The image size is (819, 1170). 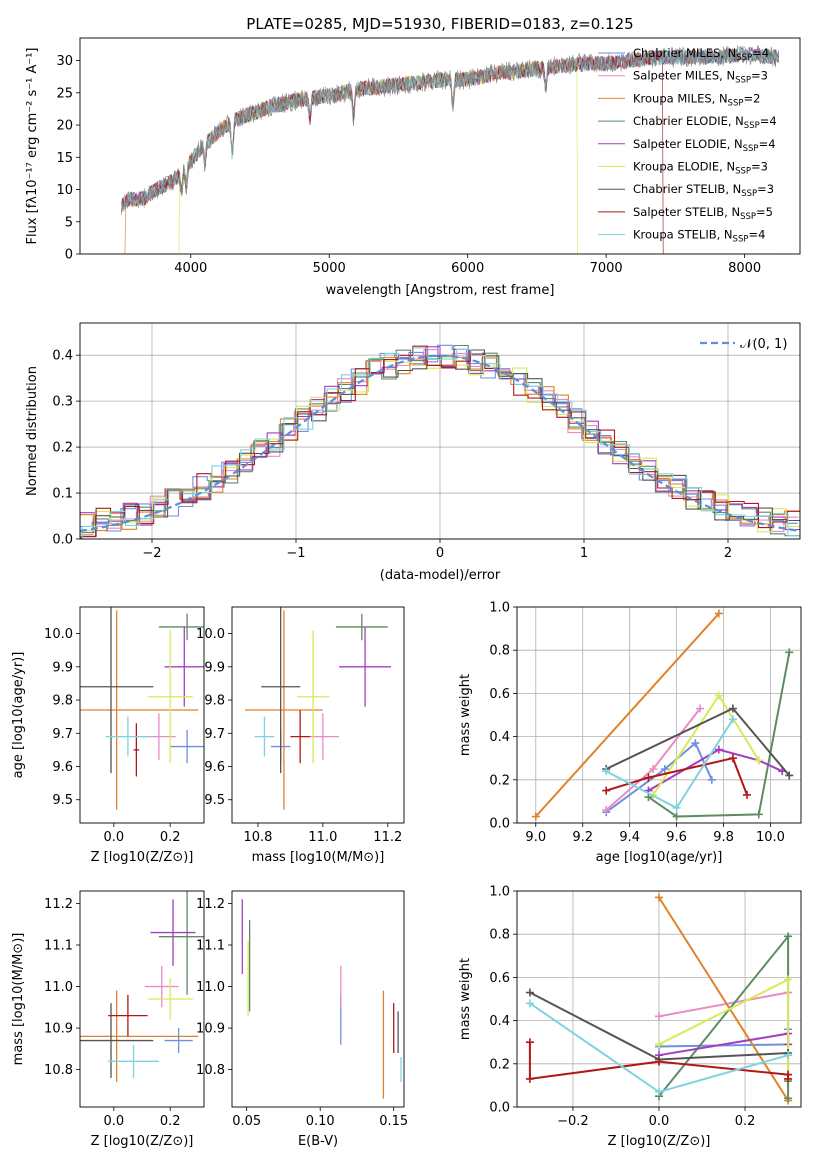 I want to click on y-tick-label: 30, so click(x=64, y=61).